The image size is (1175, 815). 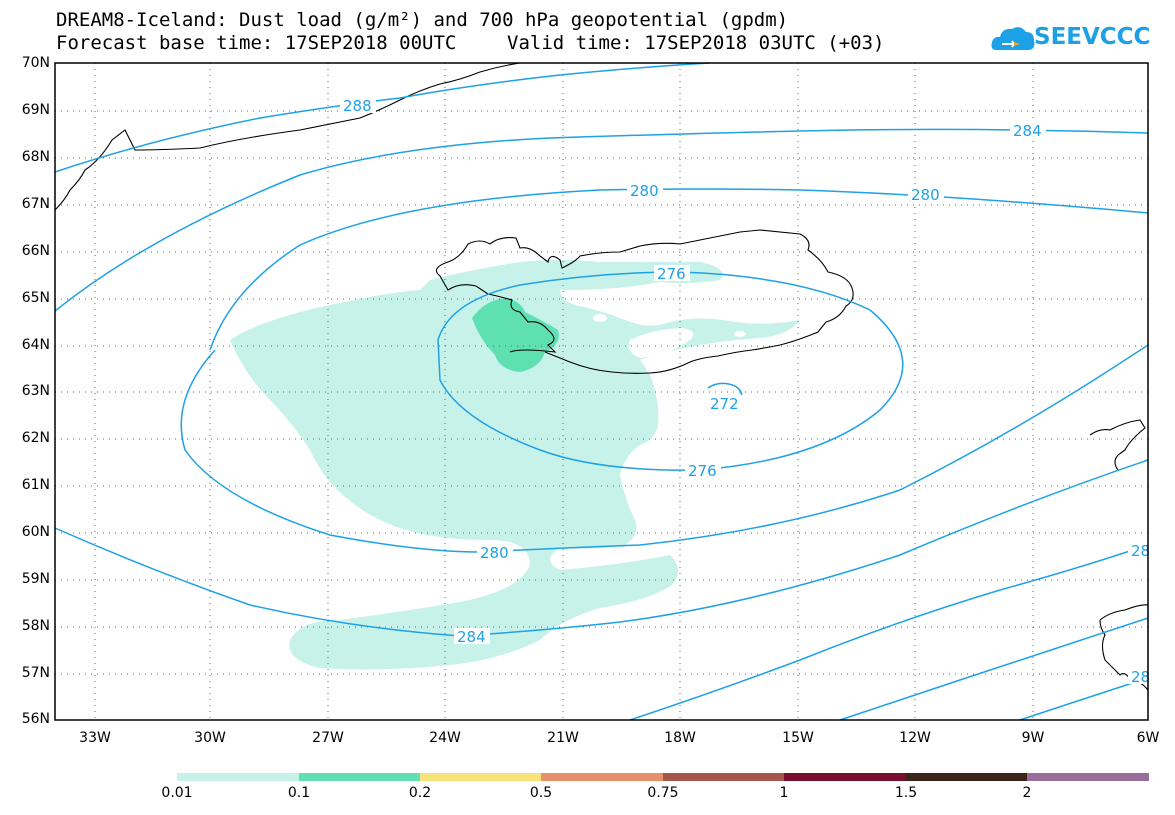 What do you see at coordinates (915, 738) in the screenshot?
I see `lon-label: 12W` at bounding box center [915, 738].